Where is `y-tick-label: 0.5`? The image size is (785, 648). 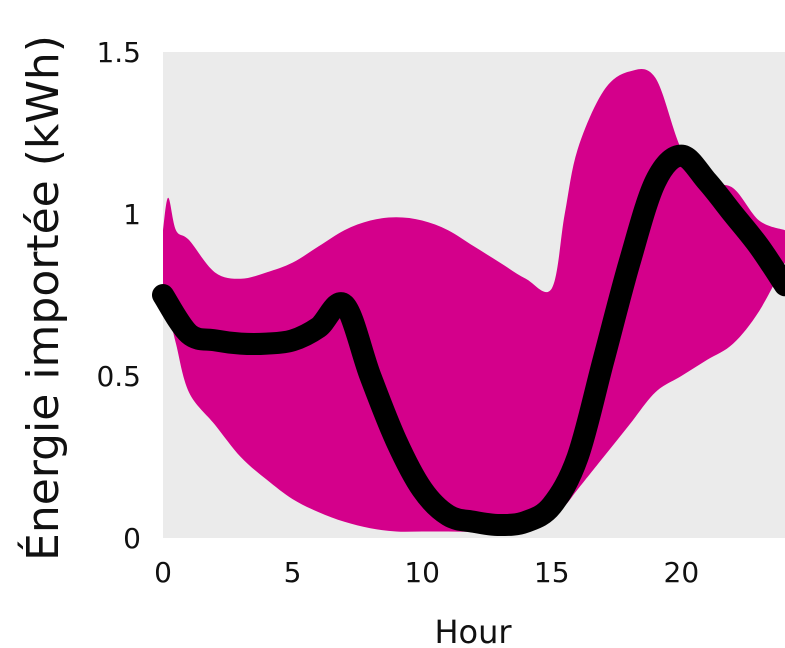
y-tick-label: 0.5 is located at coordinates (118, 376).